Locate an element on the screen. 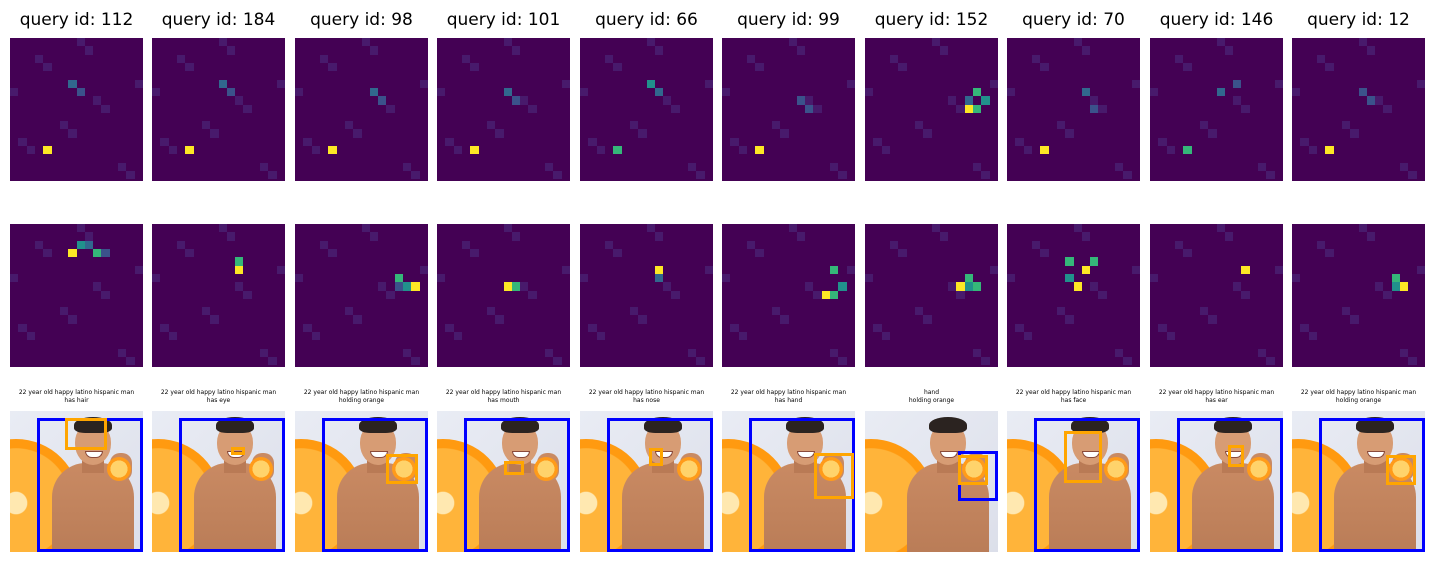 The width and height of the screenshot is (1435, 574). relation-caption: hand holding orange is located at coordinates (931, 396).